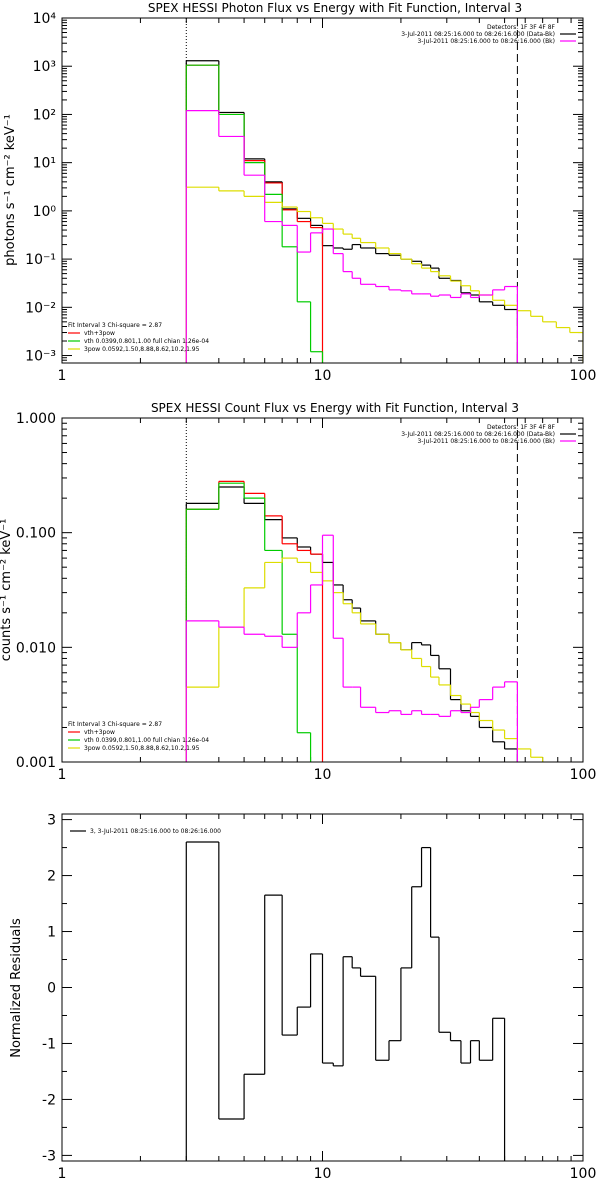 The height and width of the screenshot is (1200, 600). Describe the element at coordinates (323, 775) in the screenshot. I see `count-x-tick-label: 10` at that location.